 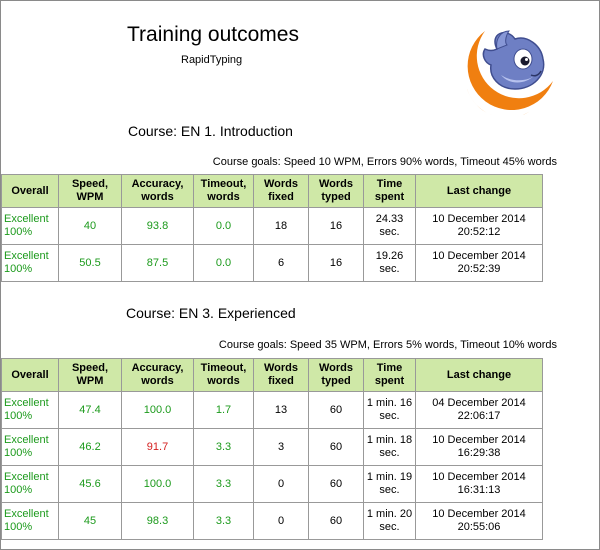 What do you see at coordinates (90, 521) in the screenshot?
I see `speed-cell: 45` at bounding box center [90, 521].